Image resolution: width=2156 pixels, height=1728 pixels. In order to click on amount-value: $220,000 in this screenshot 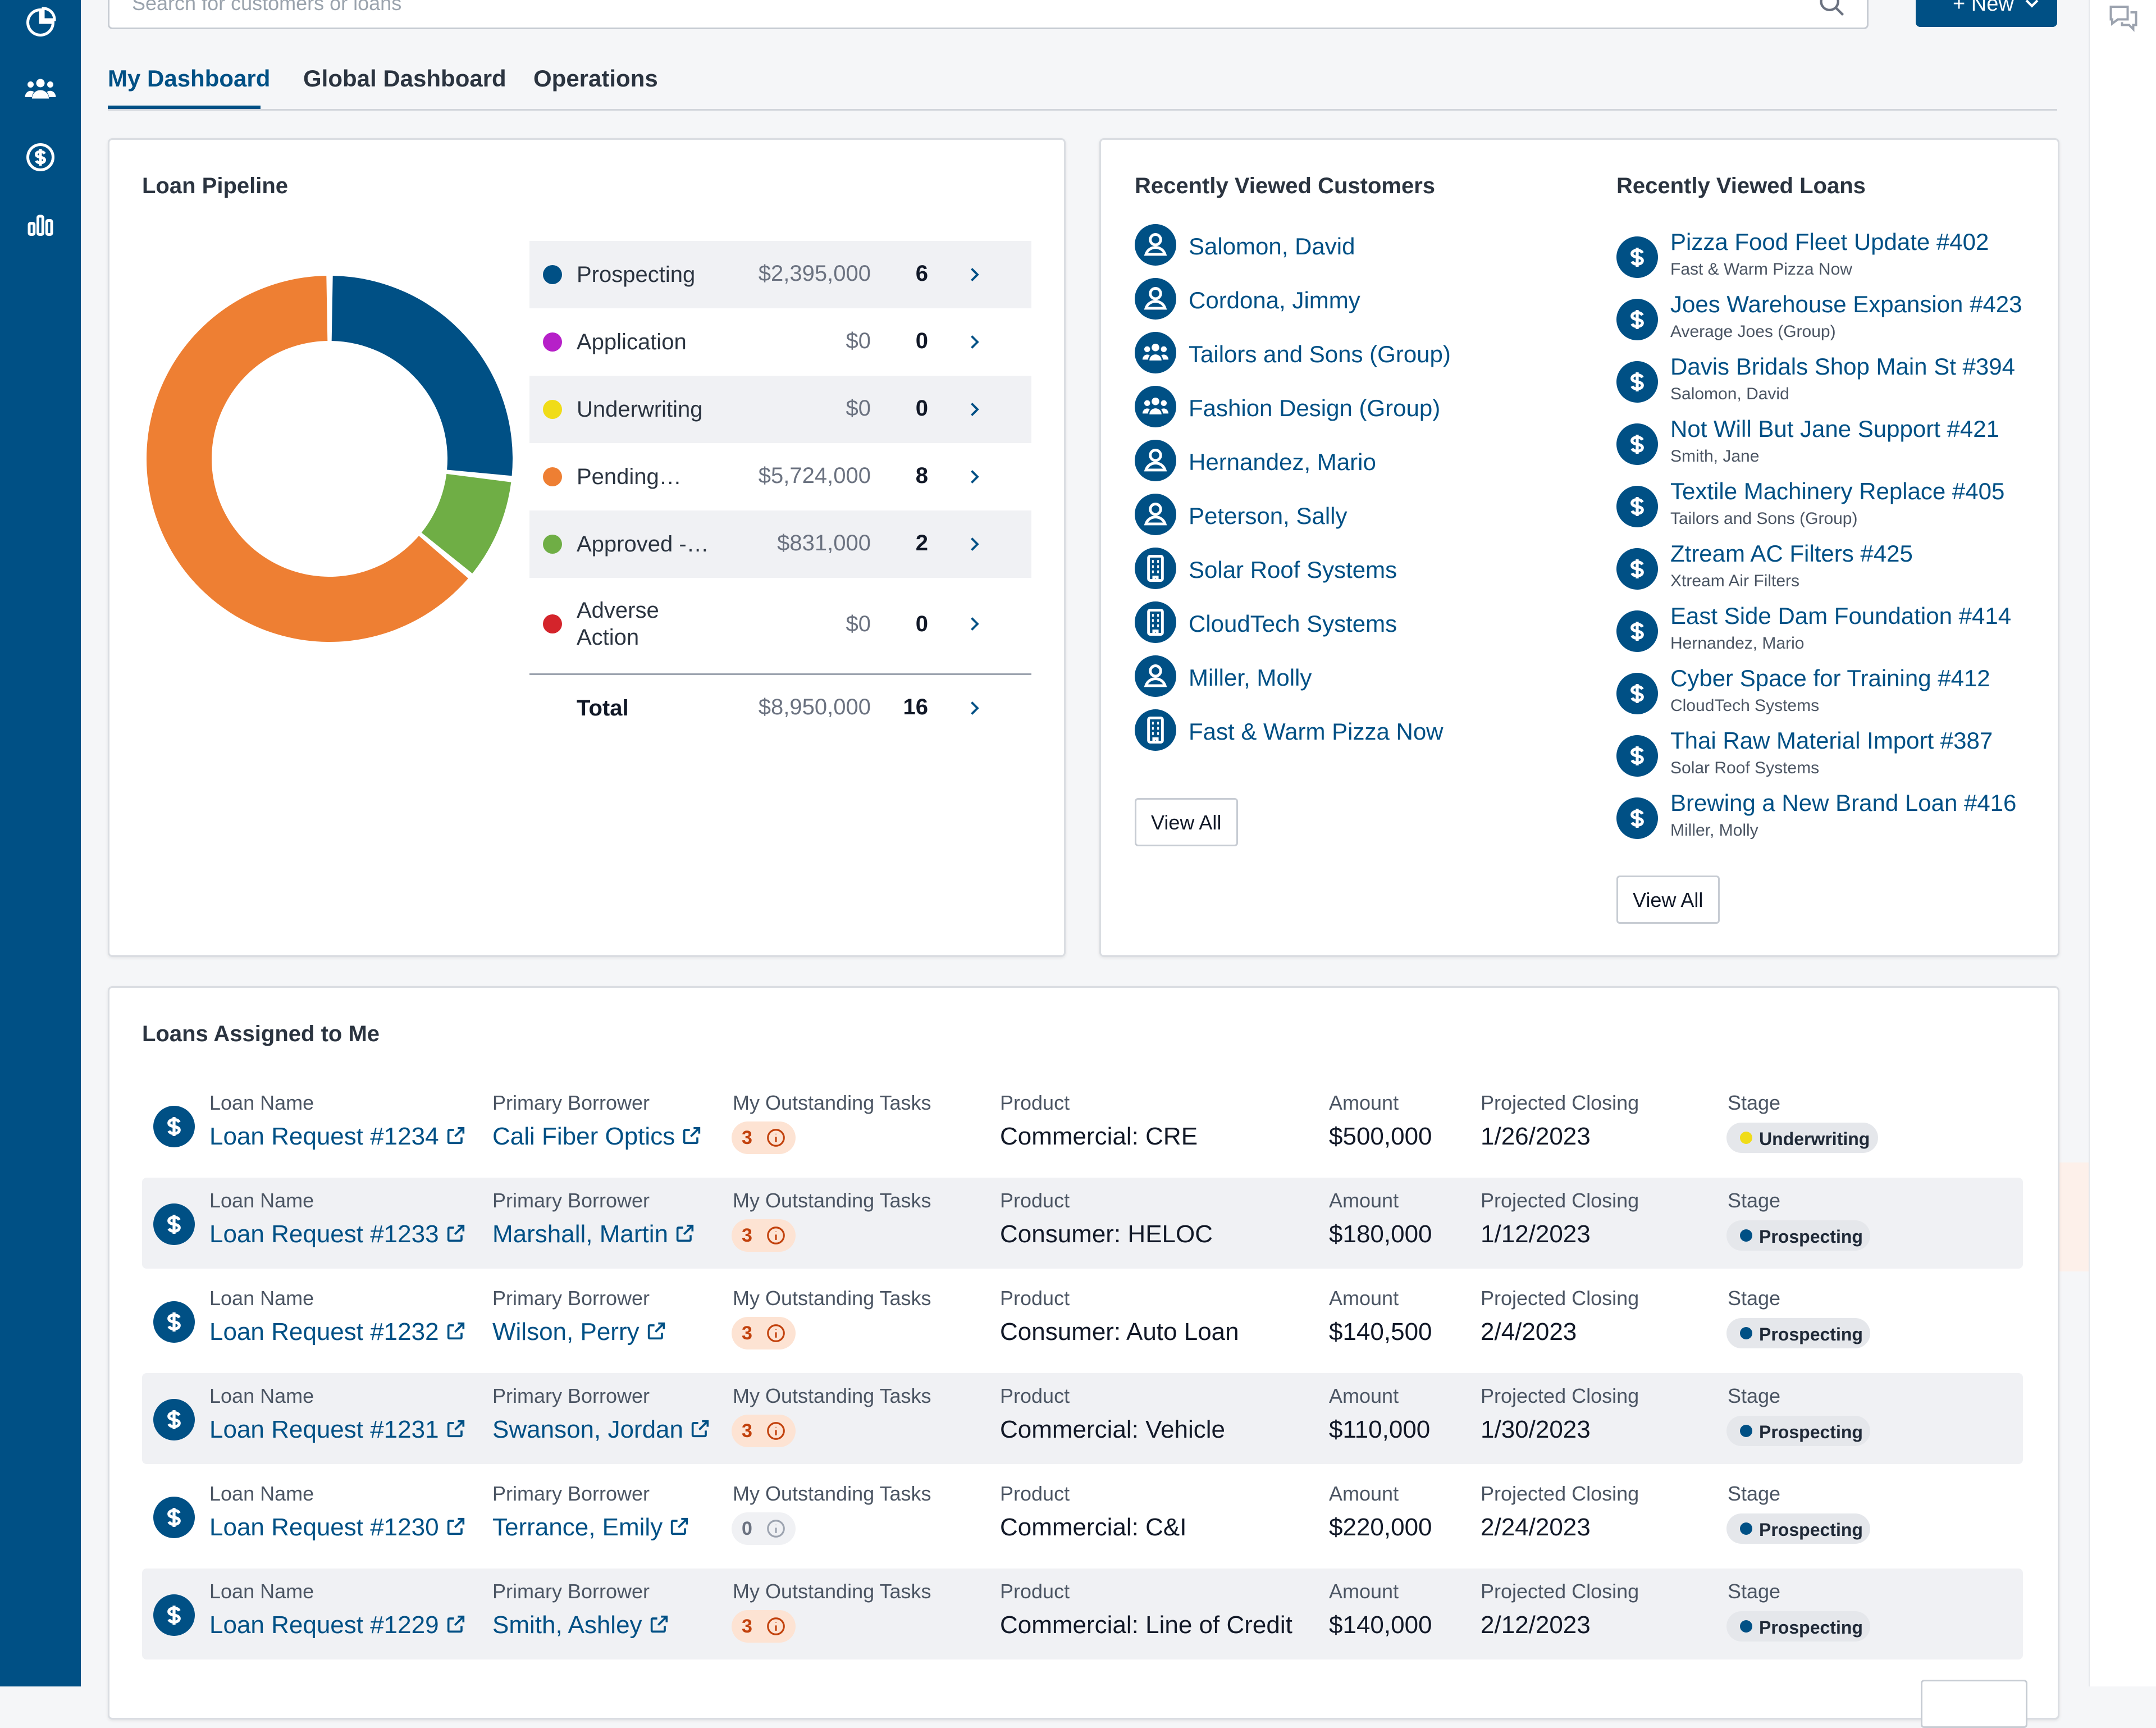, I will do `click(1380, 1527)`.